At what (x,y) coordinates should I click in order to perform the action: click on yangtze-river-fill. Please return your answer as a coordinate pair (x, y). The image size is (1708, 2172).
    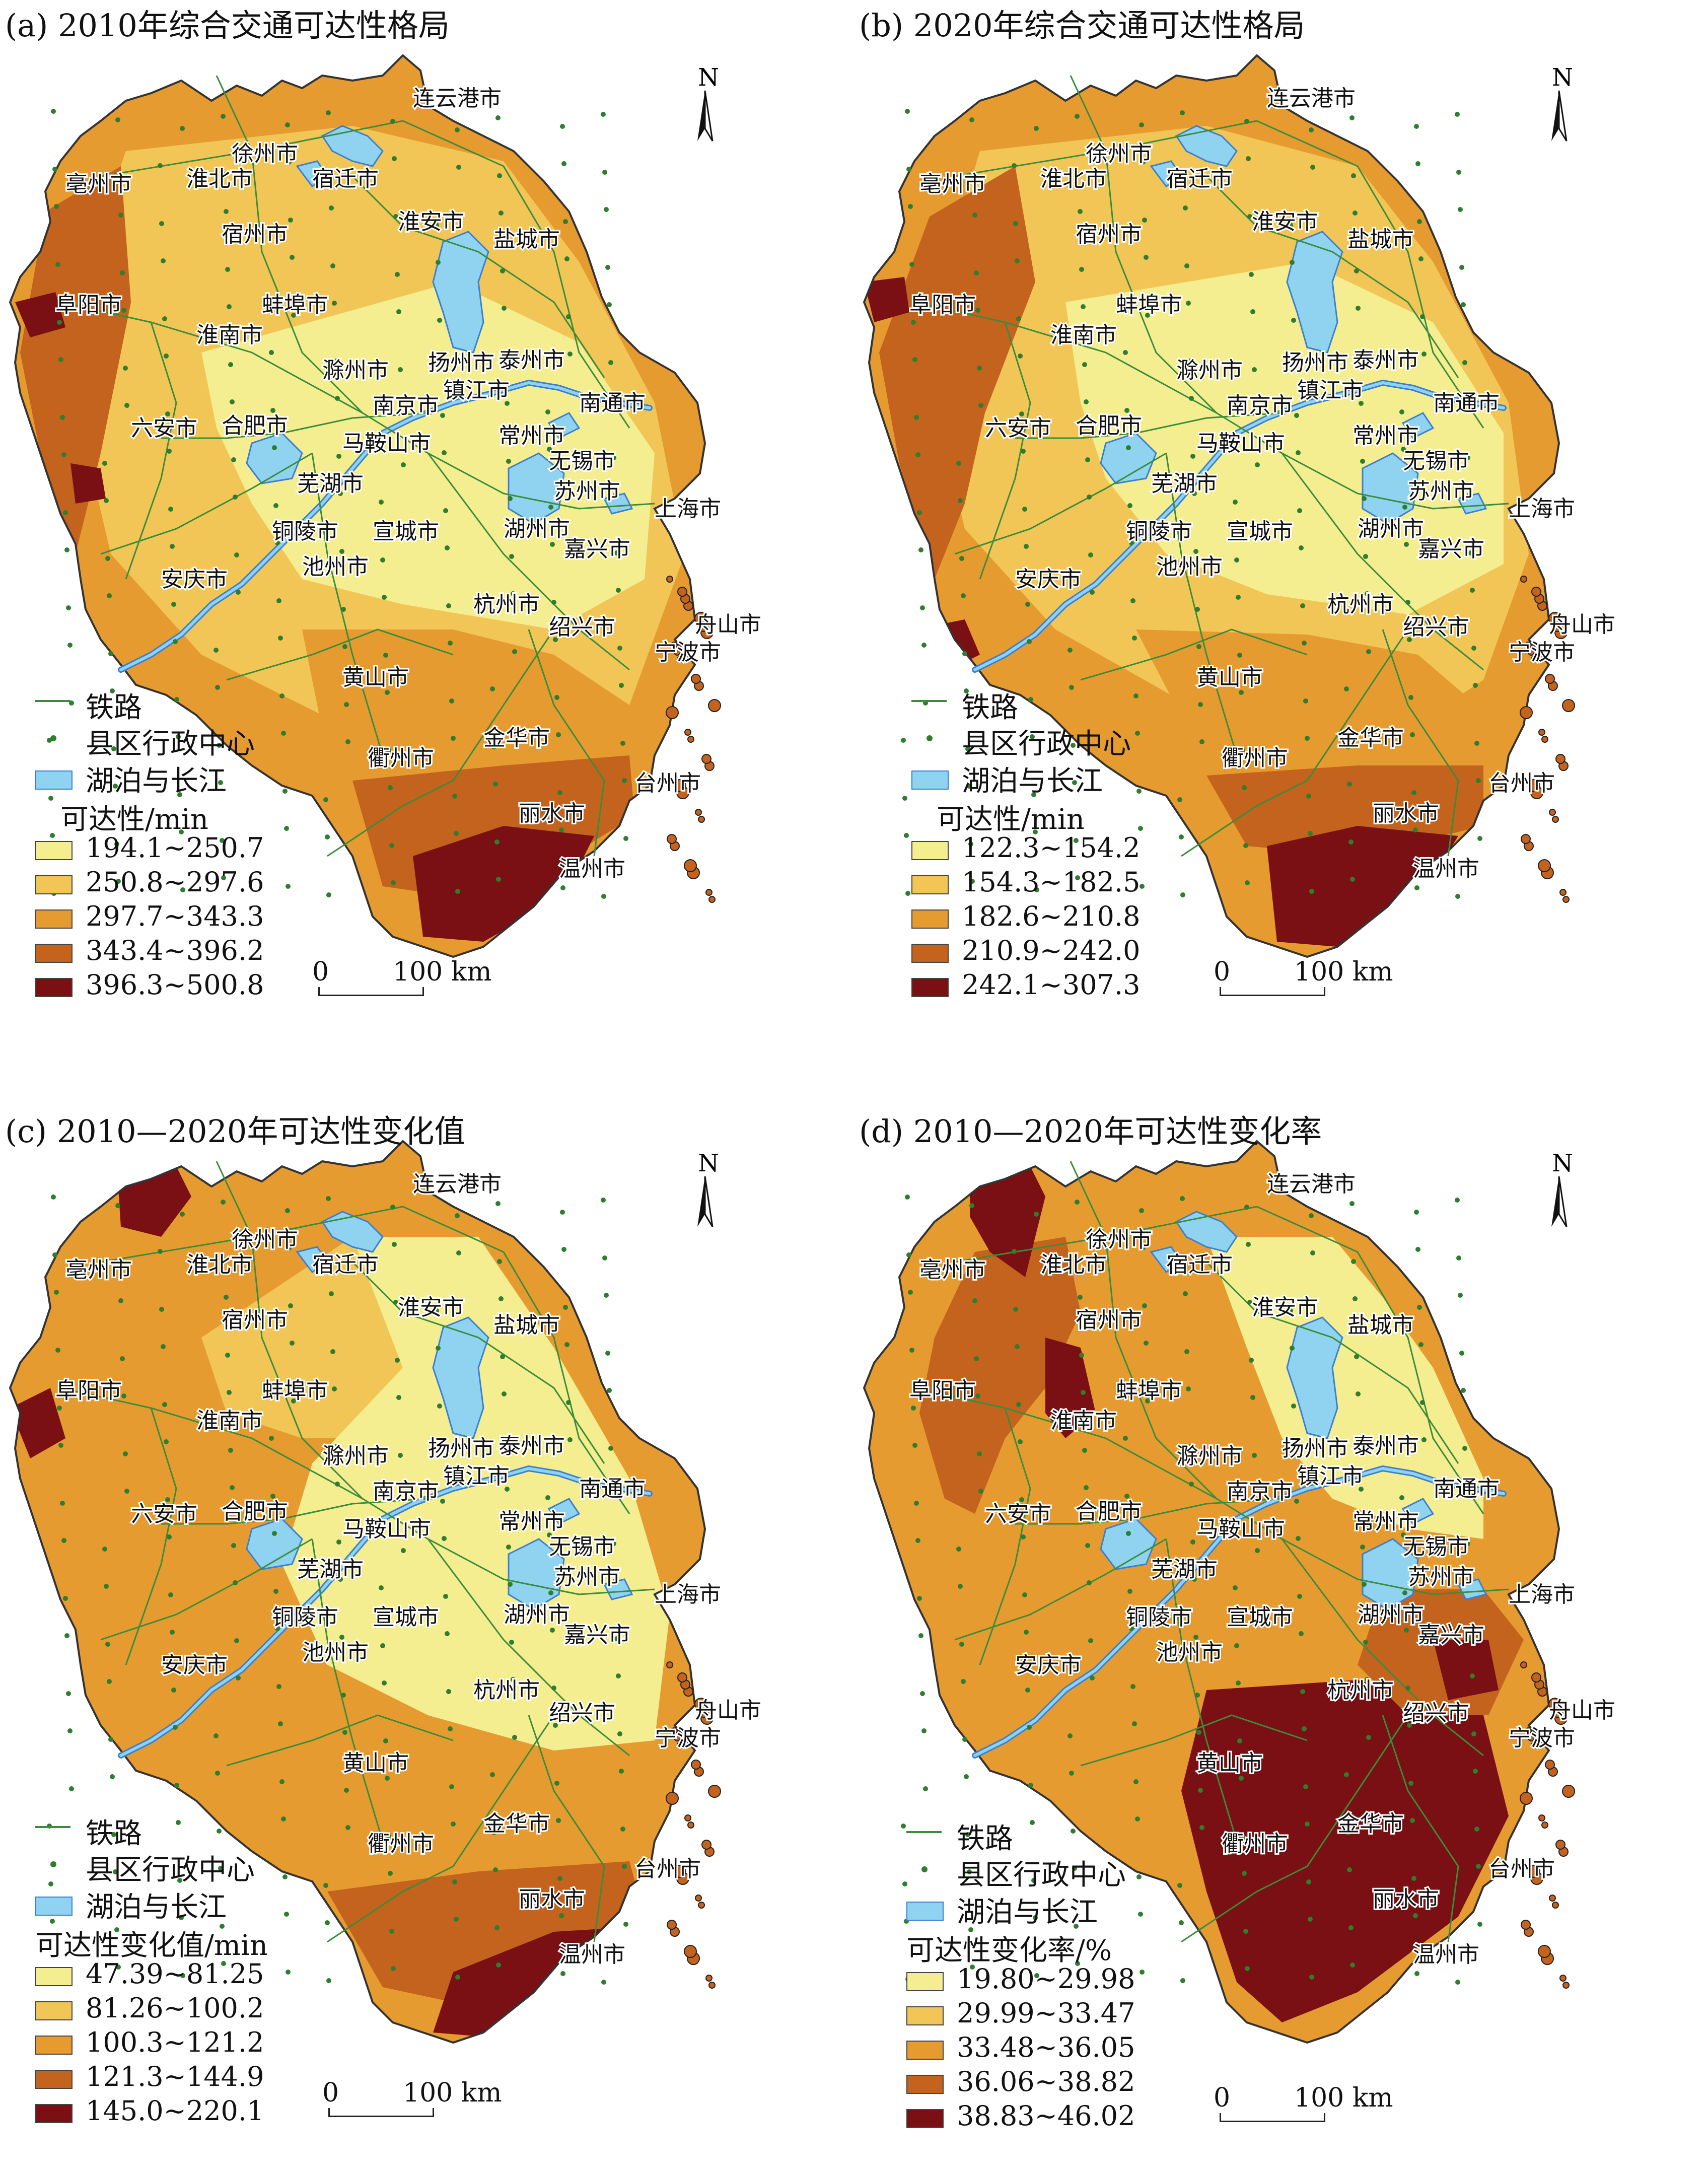
    Looking at the image, I should click on (385, 1611).